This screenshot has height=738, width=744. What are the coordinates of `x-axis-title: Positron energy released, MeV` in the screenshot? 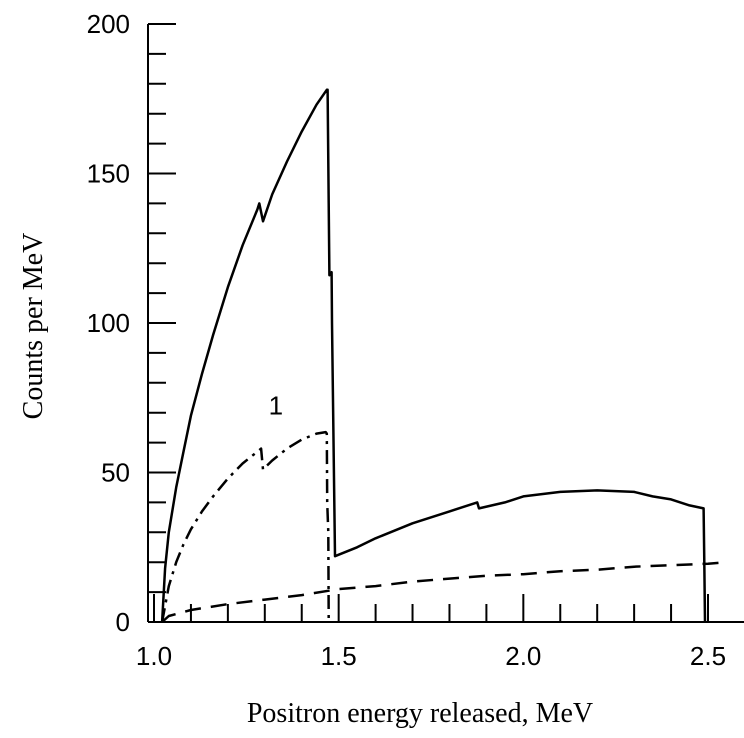 It's located at (420, 713).